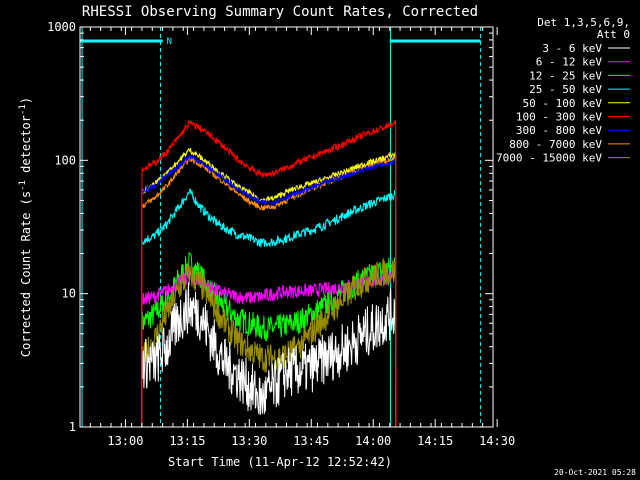 The height and width of the screenshot is (480, 640). What do you see at coordinates (23, 109) in the screenshot?
I see `y-axis-label-sup2: -1` at bounding box center [23, 109].